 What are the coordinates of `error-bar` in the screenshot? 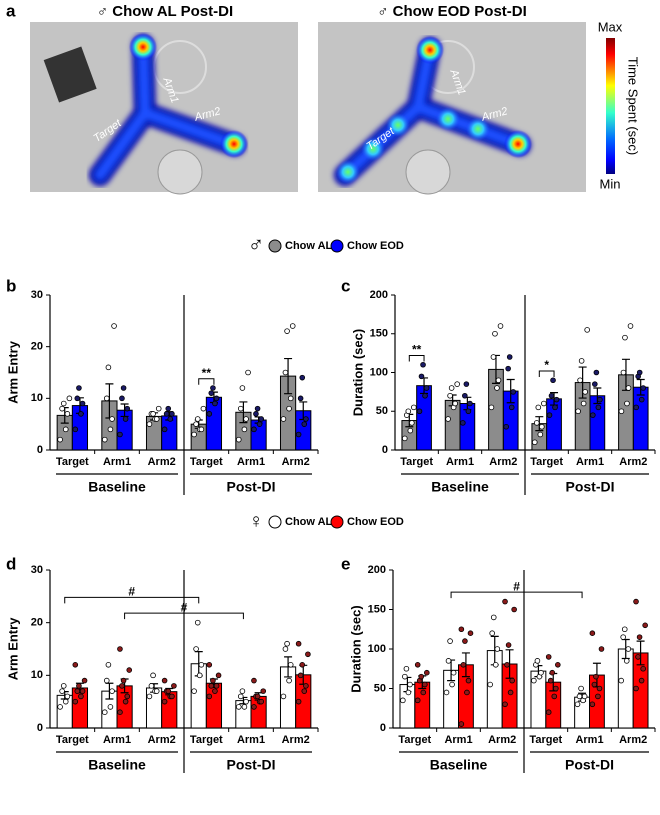 It's located at (288, 667).